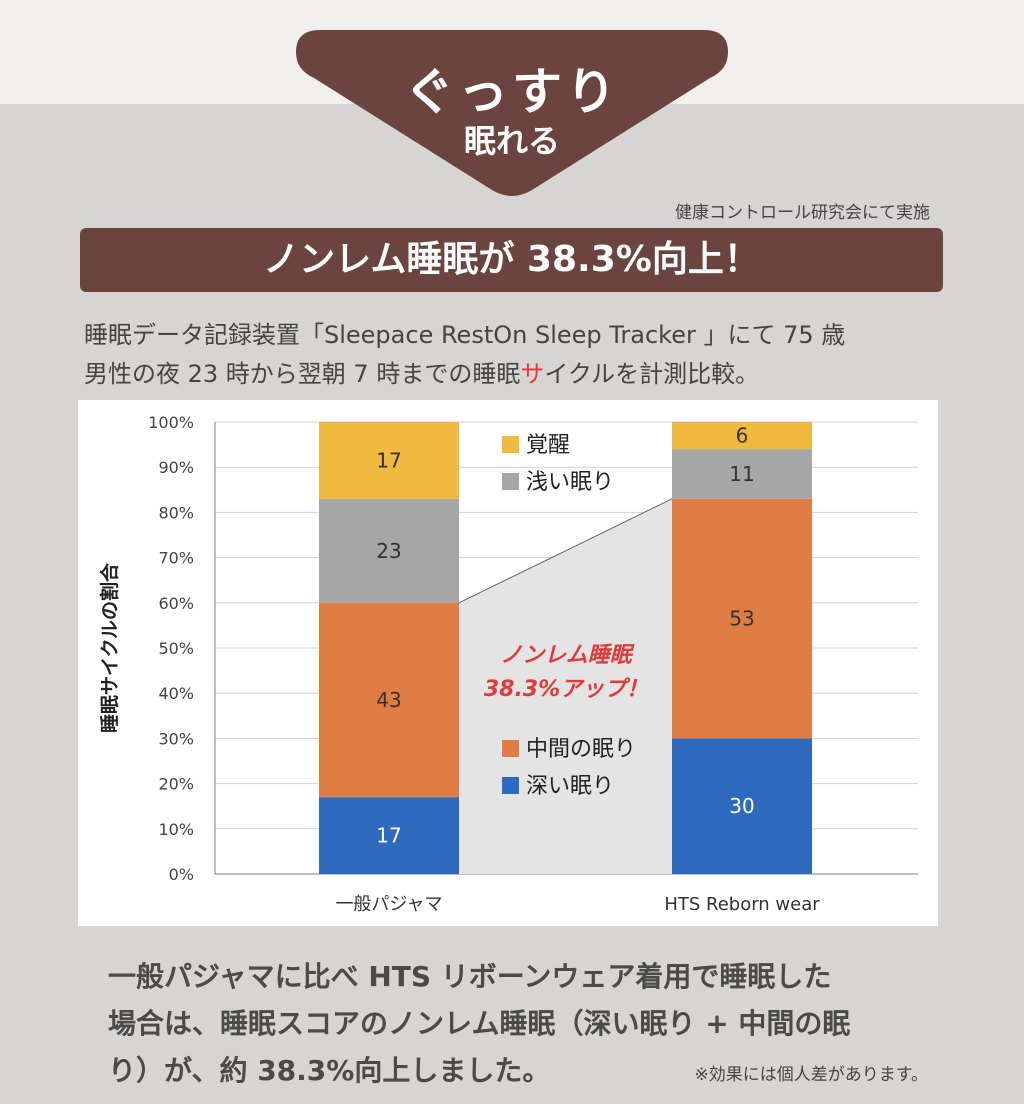 The image size is (1024, 1104). I want to click on description-line-2-end: イクルを計測比較。, so click(652, 374).